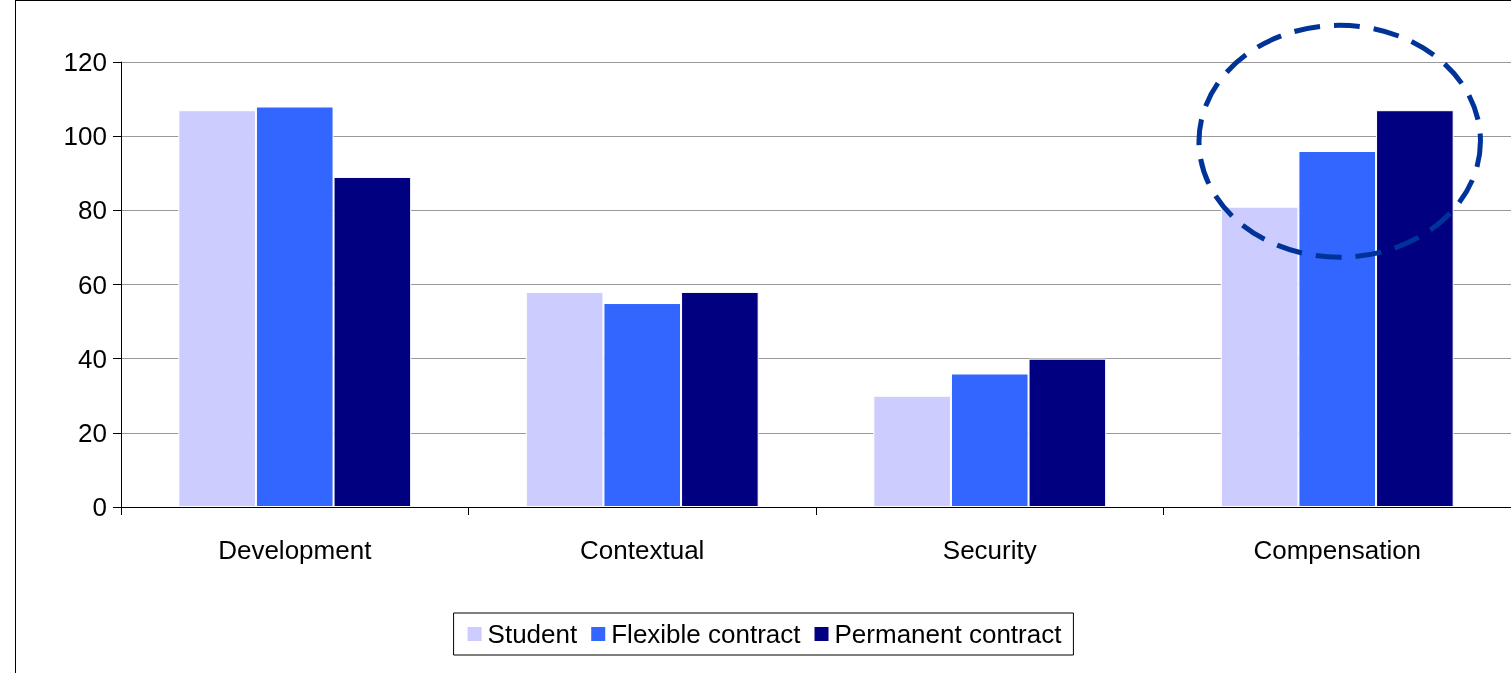  I want to click on legend-label: Permanent contract, so click(948, 634).